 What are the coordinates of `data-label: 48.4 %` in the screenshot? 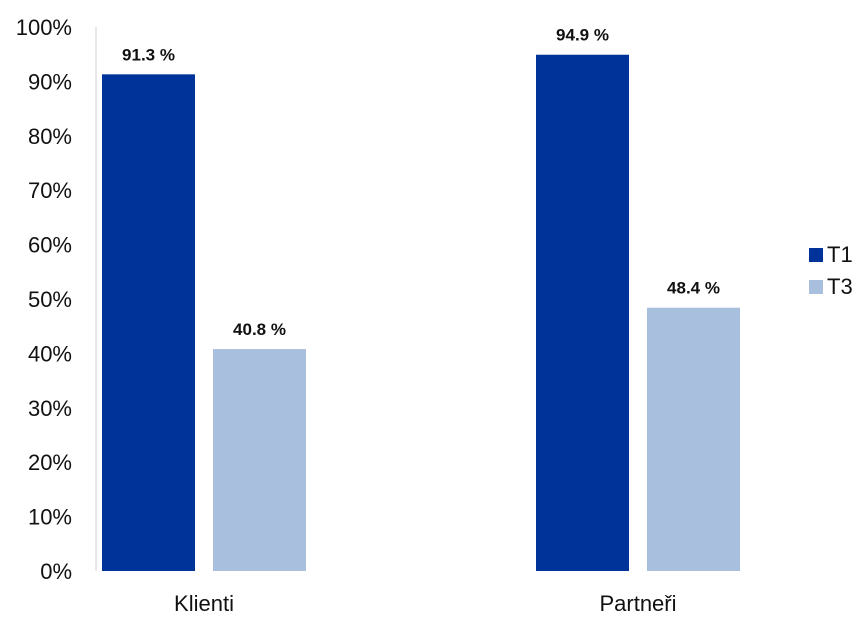 It's located at (693, 288).